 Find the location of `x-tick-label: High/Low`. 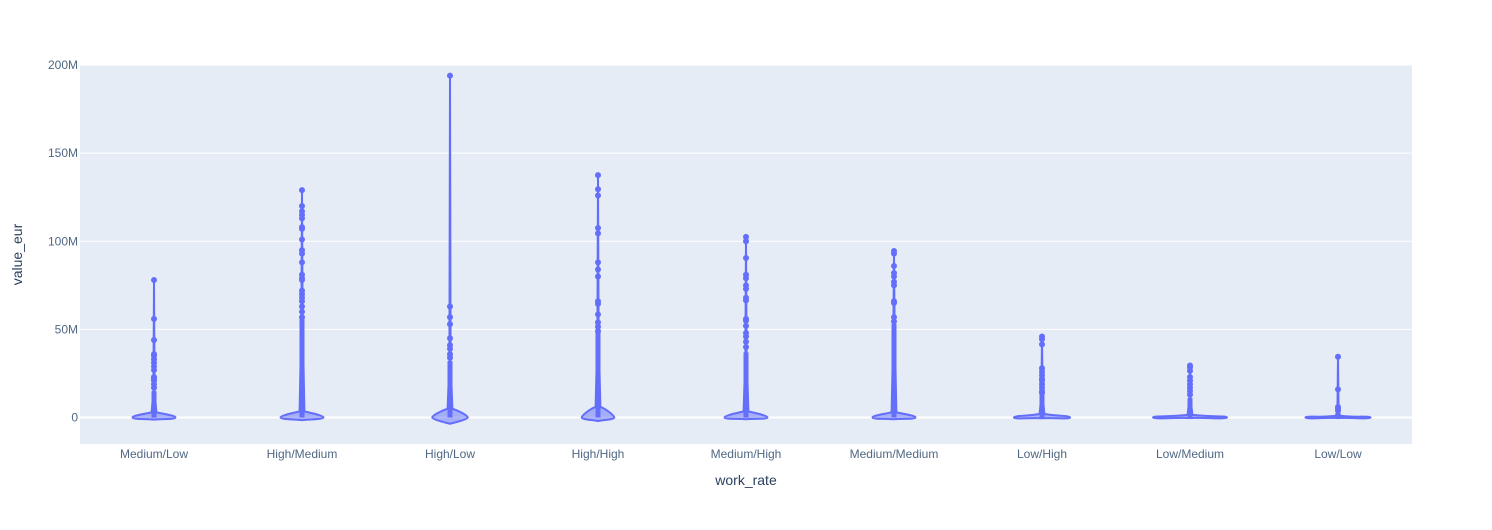

x-tick-label: High/Low is located at coordinates (450, 454).